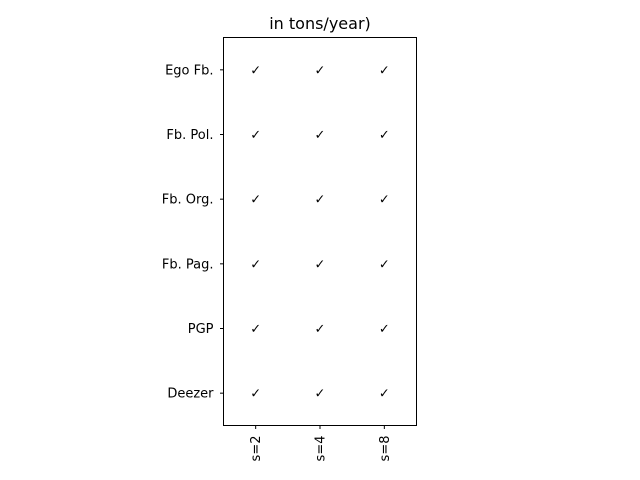 The height and width of the screenshot is (480, 640). I want to click on x-tick-label: s=8, so click(385, 449).